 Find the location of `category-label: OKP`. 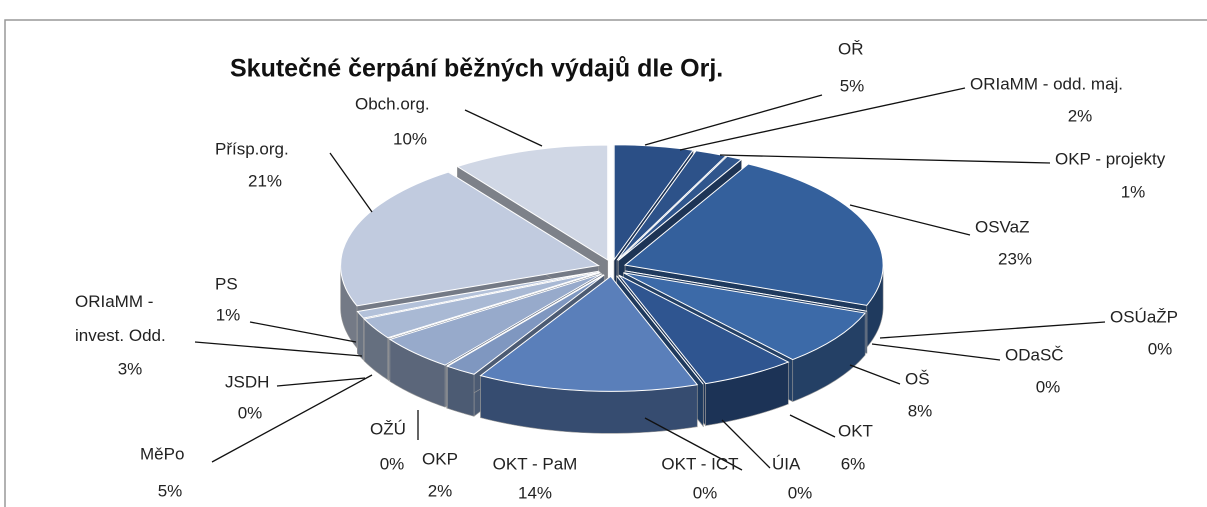

category-label: OKP is located at coordinates (440, 458).